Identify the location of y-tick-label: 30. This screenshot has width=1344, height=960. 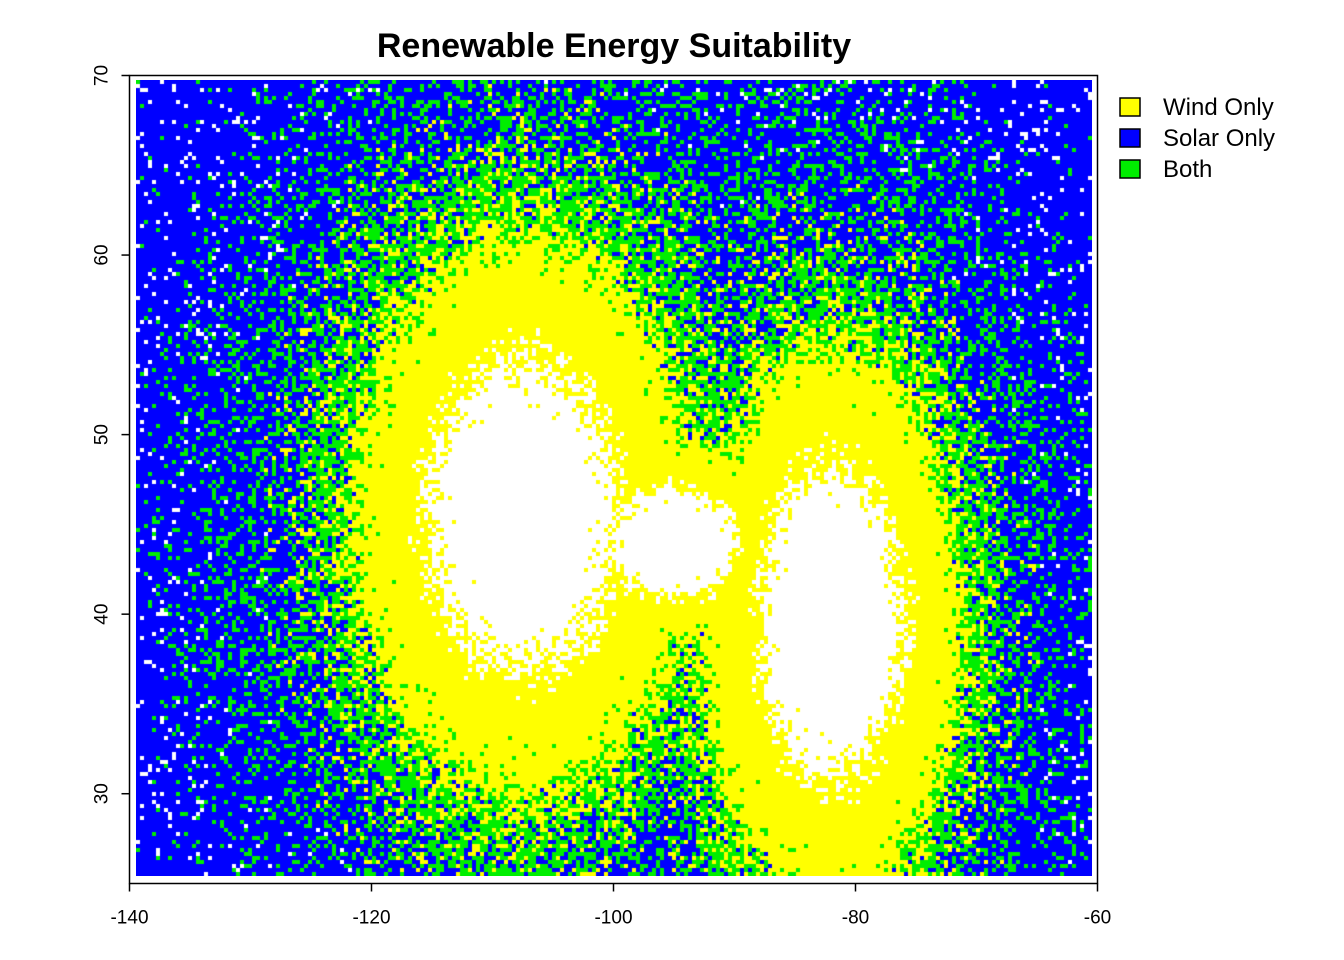
(102, 793).